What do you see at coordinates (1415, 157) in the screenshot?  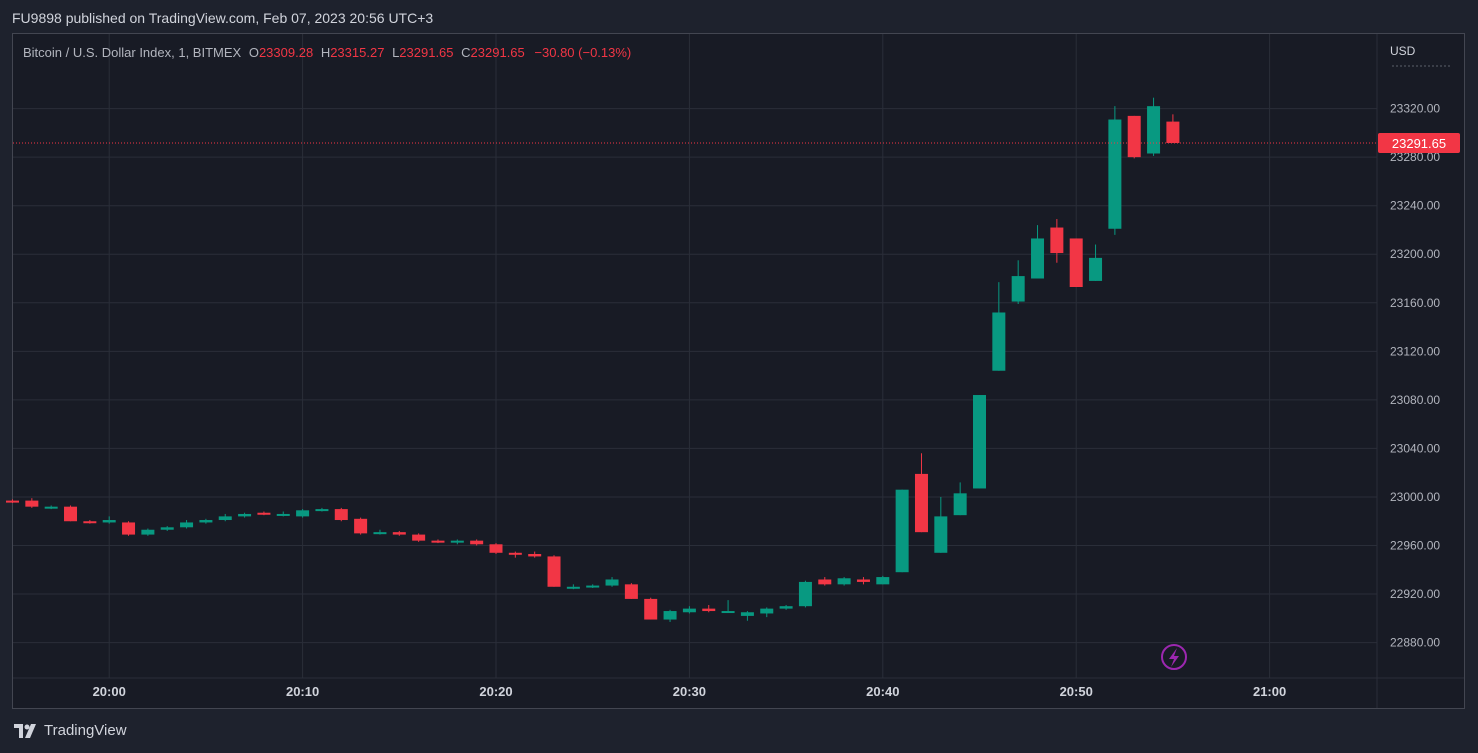 I see `y-tick-label: 23280.00` at bounding box center [1415, 157].